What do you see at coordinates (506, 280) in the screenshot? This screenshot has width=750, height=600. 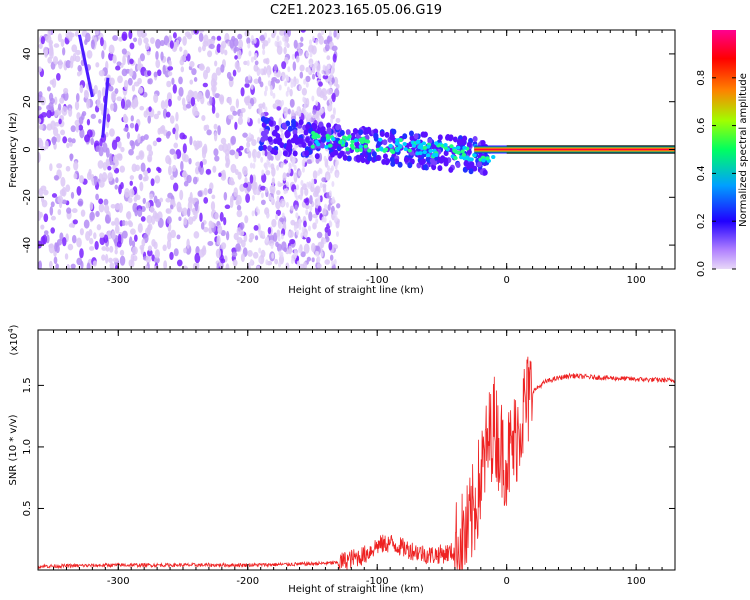 I see `spec-xtick-label: 0` at bounding box center [506, 280].